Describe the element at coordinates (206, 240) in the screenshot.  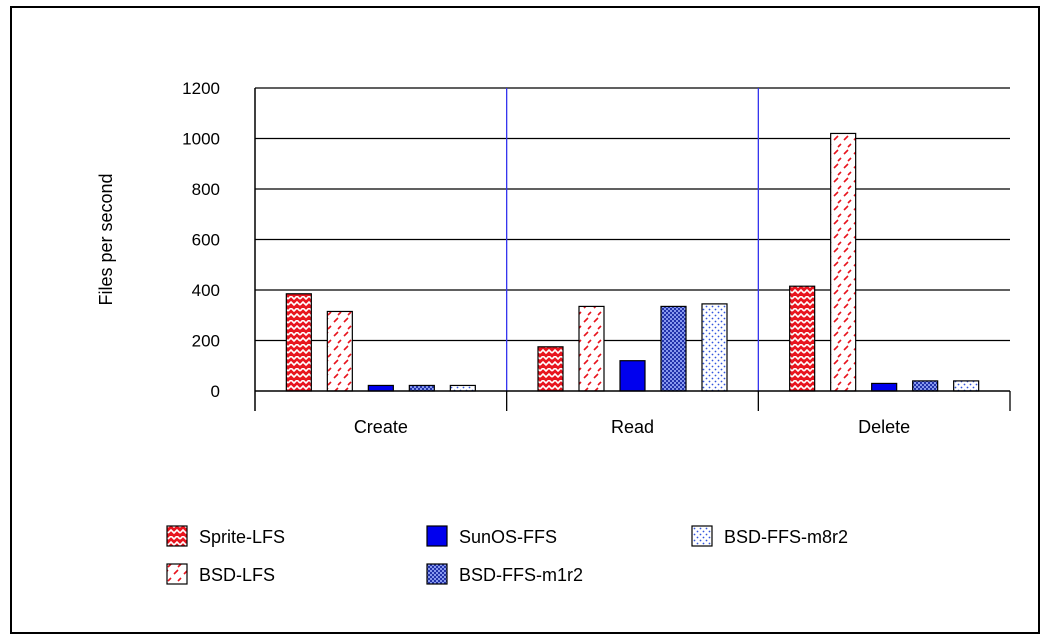
I see `y-tick-label: 600` at that location.